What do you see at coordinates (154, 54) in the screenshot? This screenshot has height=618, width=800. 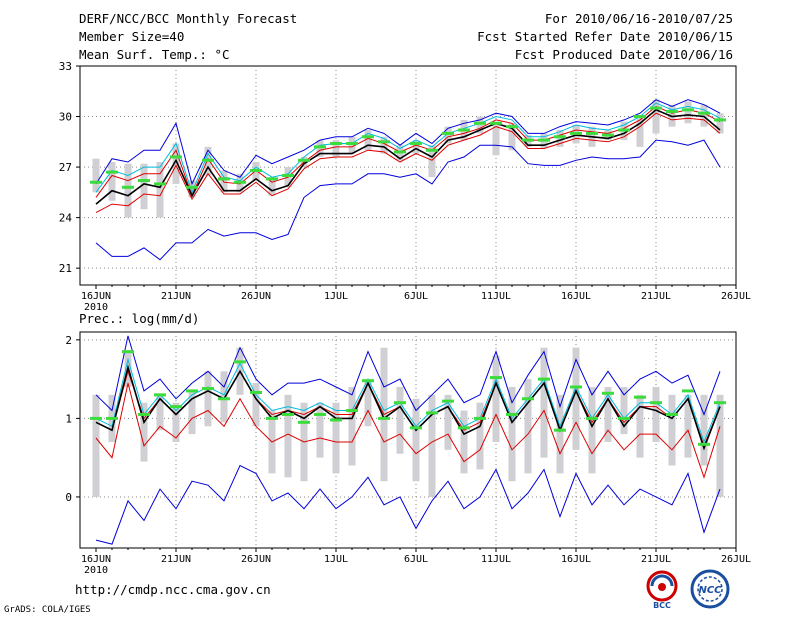 I see `variable-label: Mean Surf. Temp.: °C` at bounding box center [154, 54].